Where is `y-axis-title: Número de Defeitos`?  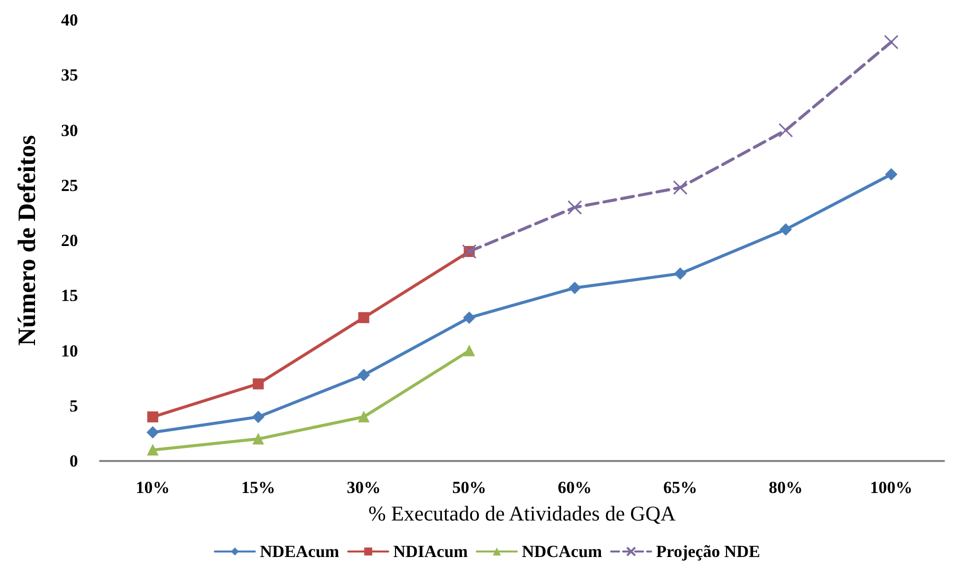
y-axis-title: Número de Defeitos is located at coordinates (27, 240).